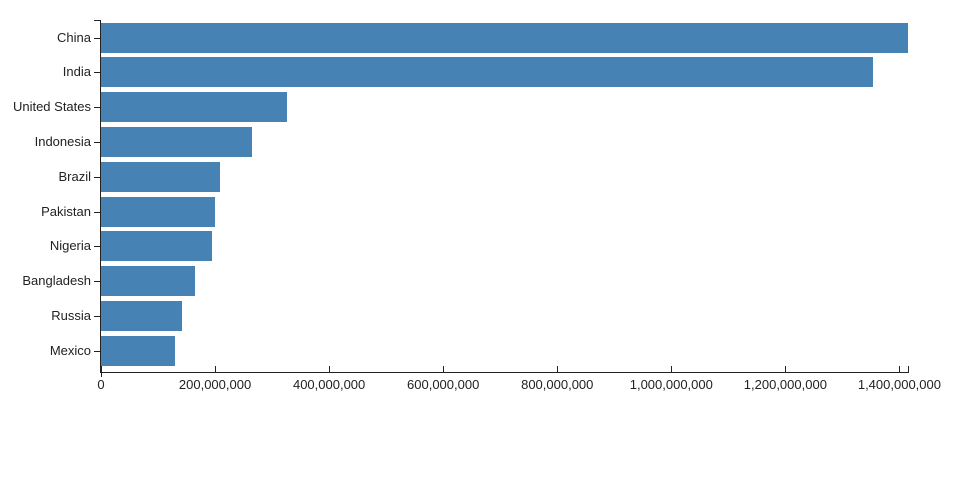  What do you see at coordinates (671, 384) in the screenshot?
I see `x-tick-label-1000000000: 1,000,000,000` at bounding box center [671, 384].